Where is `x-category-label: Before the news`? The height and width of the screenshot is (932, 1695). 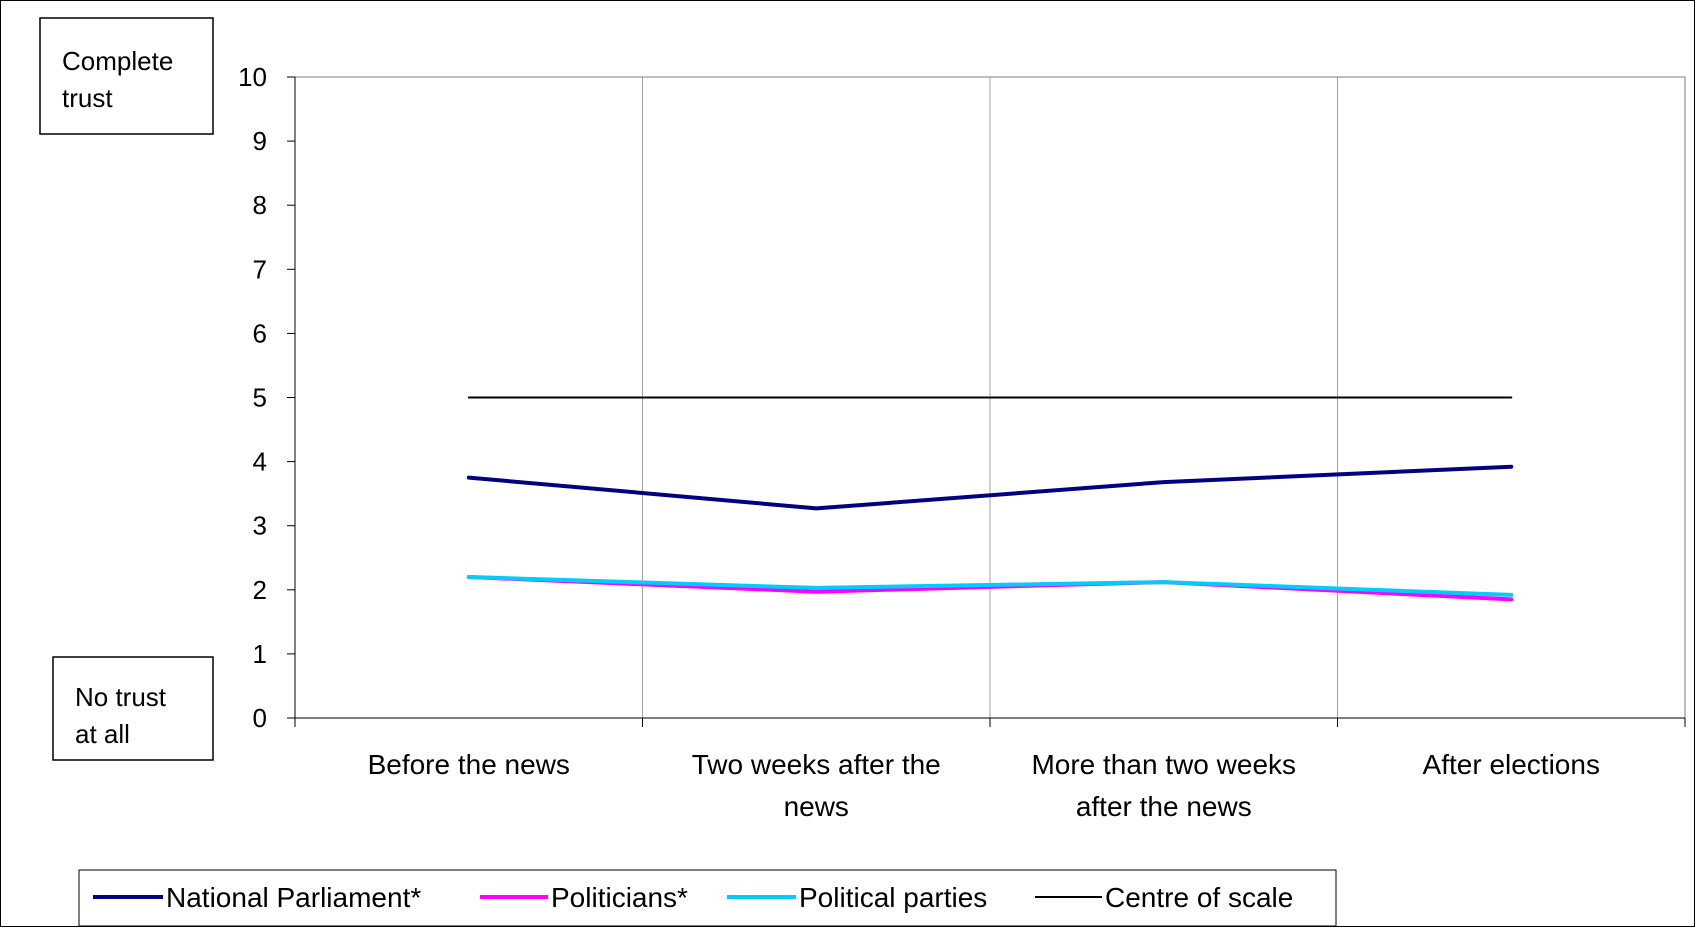
x-category-label: Before the news is located at coordinates (469, 764).